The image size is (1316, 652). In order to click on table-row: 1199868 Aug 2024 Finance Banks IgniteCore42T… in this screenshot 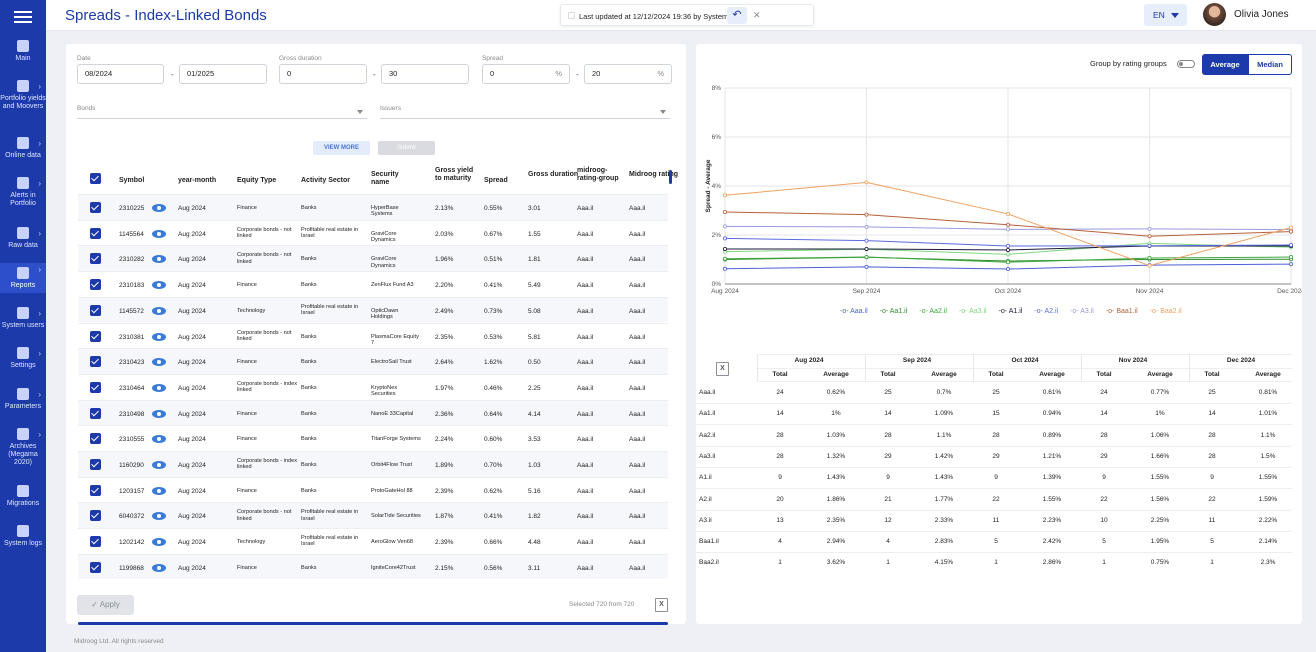, I will do `click(373, 566)`.